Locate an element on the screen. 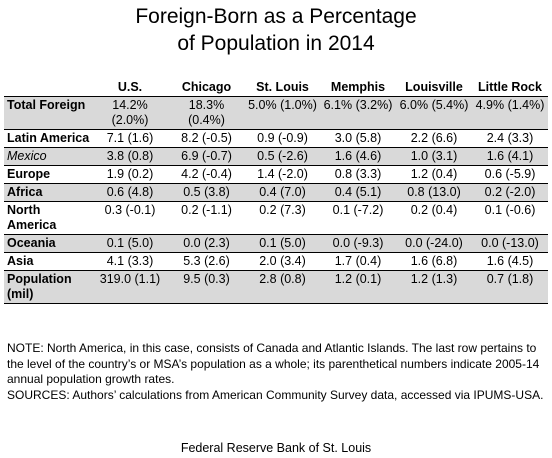  column-header-st-louis: St. Louis is located at coordinates (282, 87).